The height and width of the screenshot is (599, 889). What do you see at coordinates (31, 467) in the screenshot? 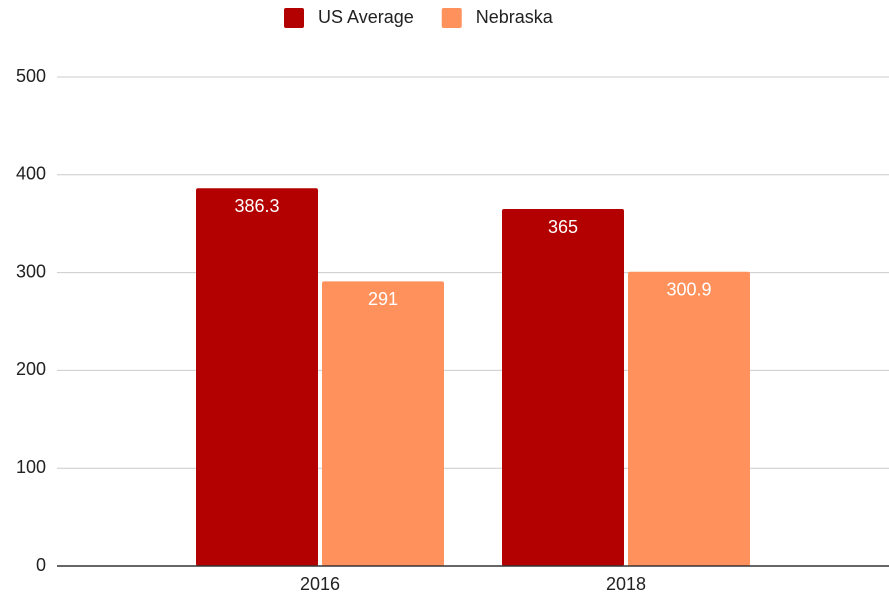
I see `y-tick-label: 100` at bounding box center [31, 467].